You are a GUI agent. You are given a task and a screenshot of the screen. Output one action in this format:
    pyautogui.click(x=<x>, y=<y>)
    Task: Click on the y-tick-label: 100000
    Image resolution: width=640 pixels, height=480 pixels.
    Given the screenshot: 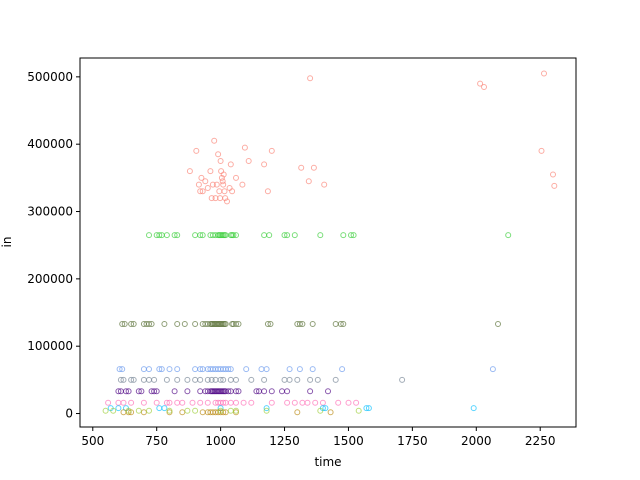 What is the action you would take?
    pyautogui.click(x=50, y=346)
    